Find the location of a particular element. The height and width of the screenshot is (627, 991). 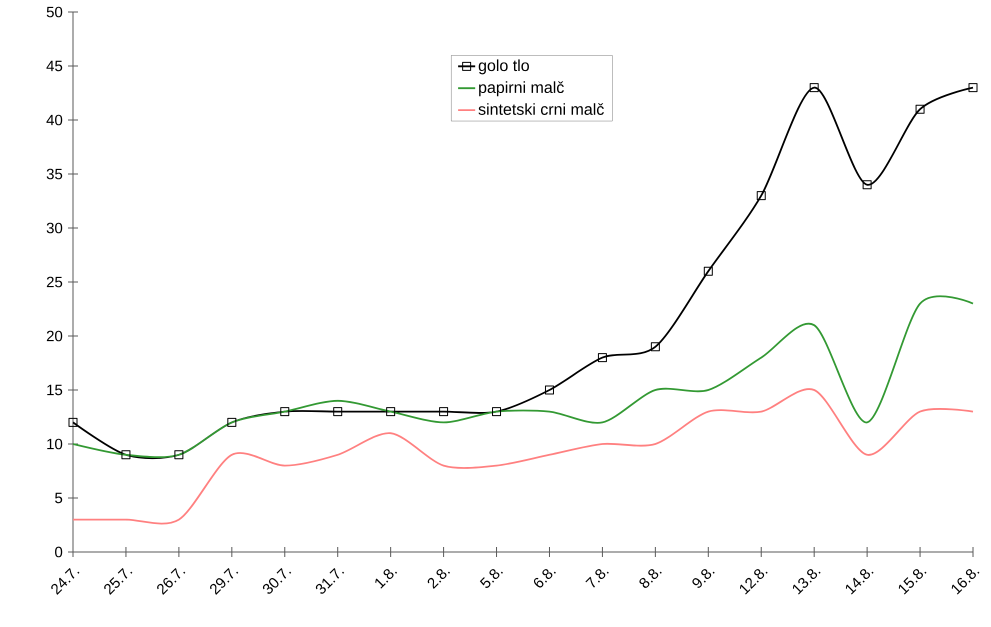

y-tick-label: 50 is located at coordinates (54, 12).